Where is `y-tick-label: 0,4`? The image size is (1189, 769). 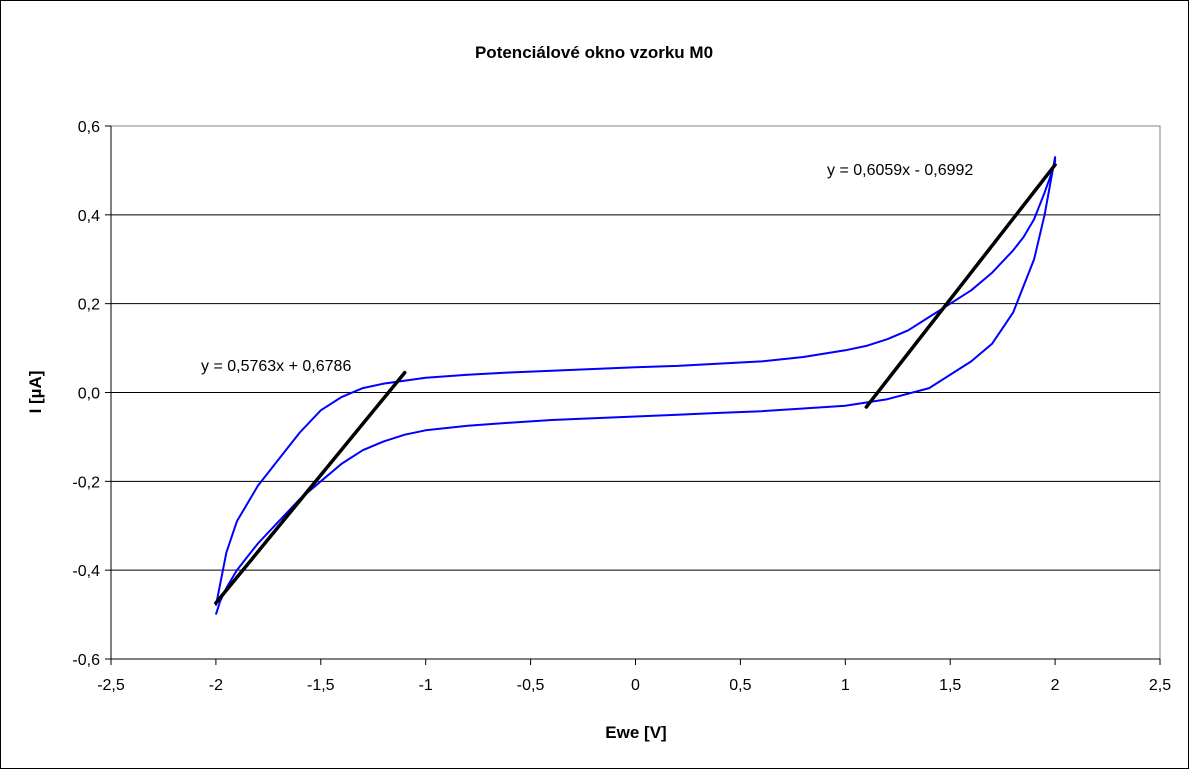 y-tick-label: 0,4 is located at coordinates (89, 216).